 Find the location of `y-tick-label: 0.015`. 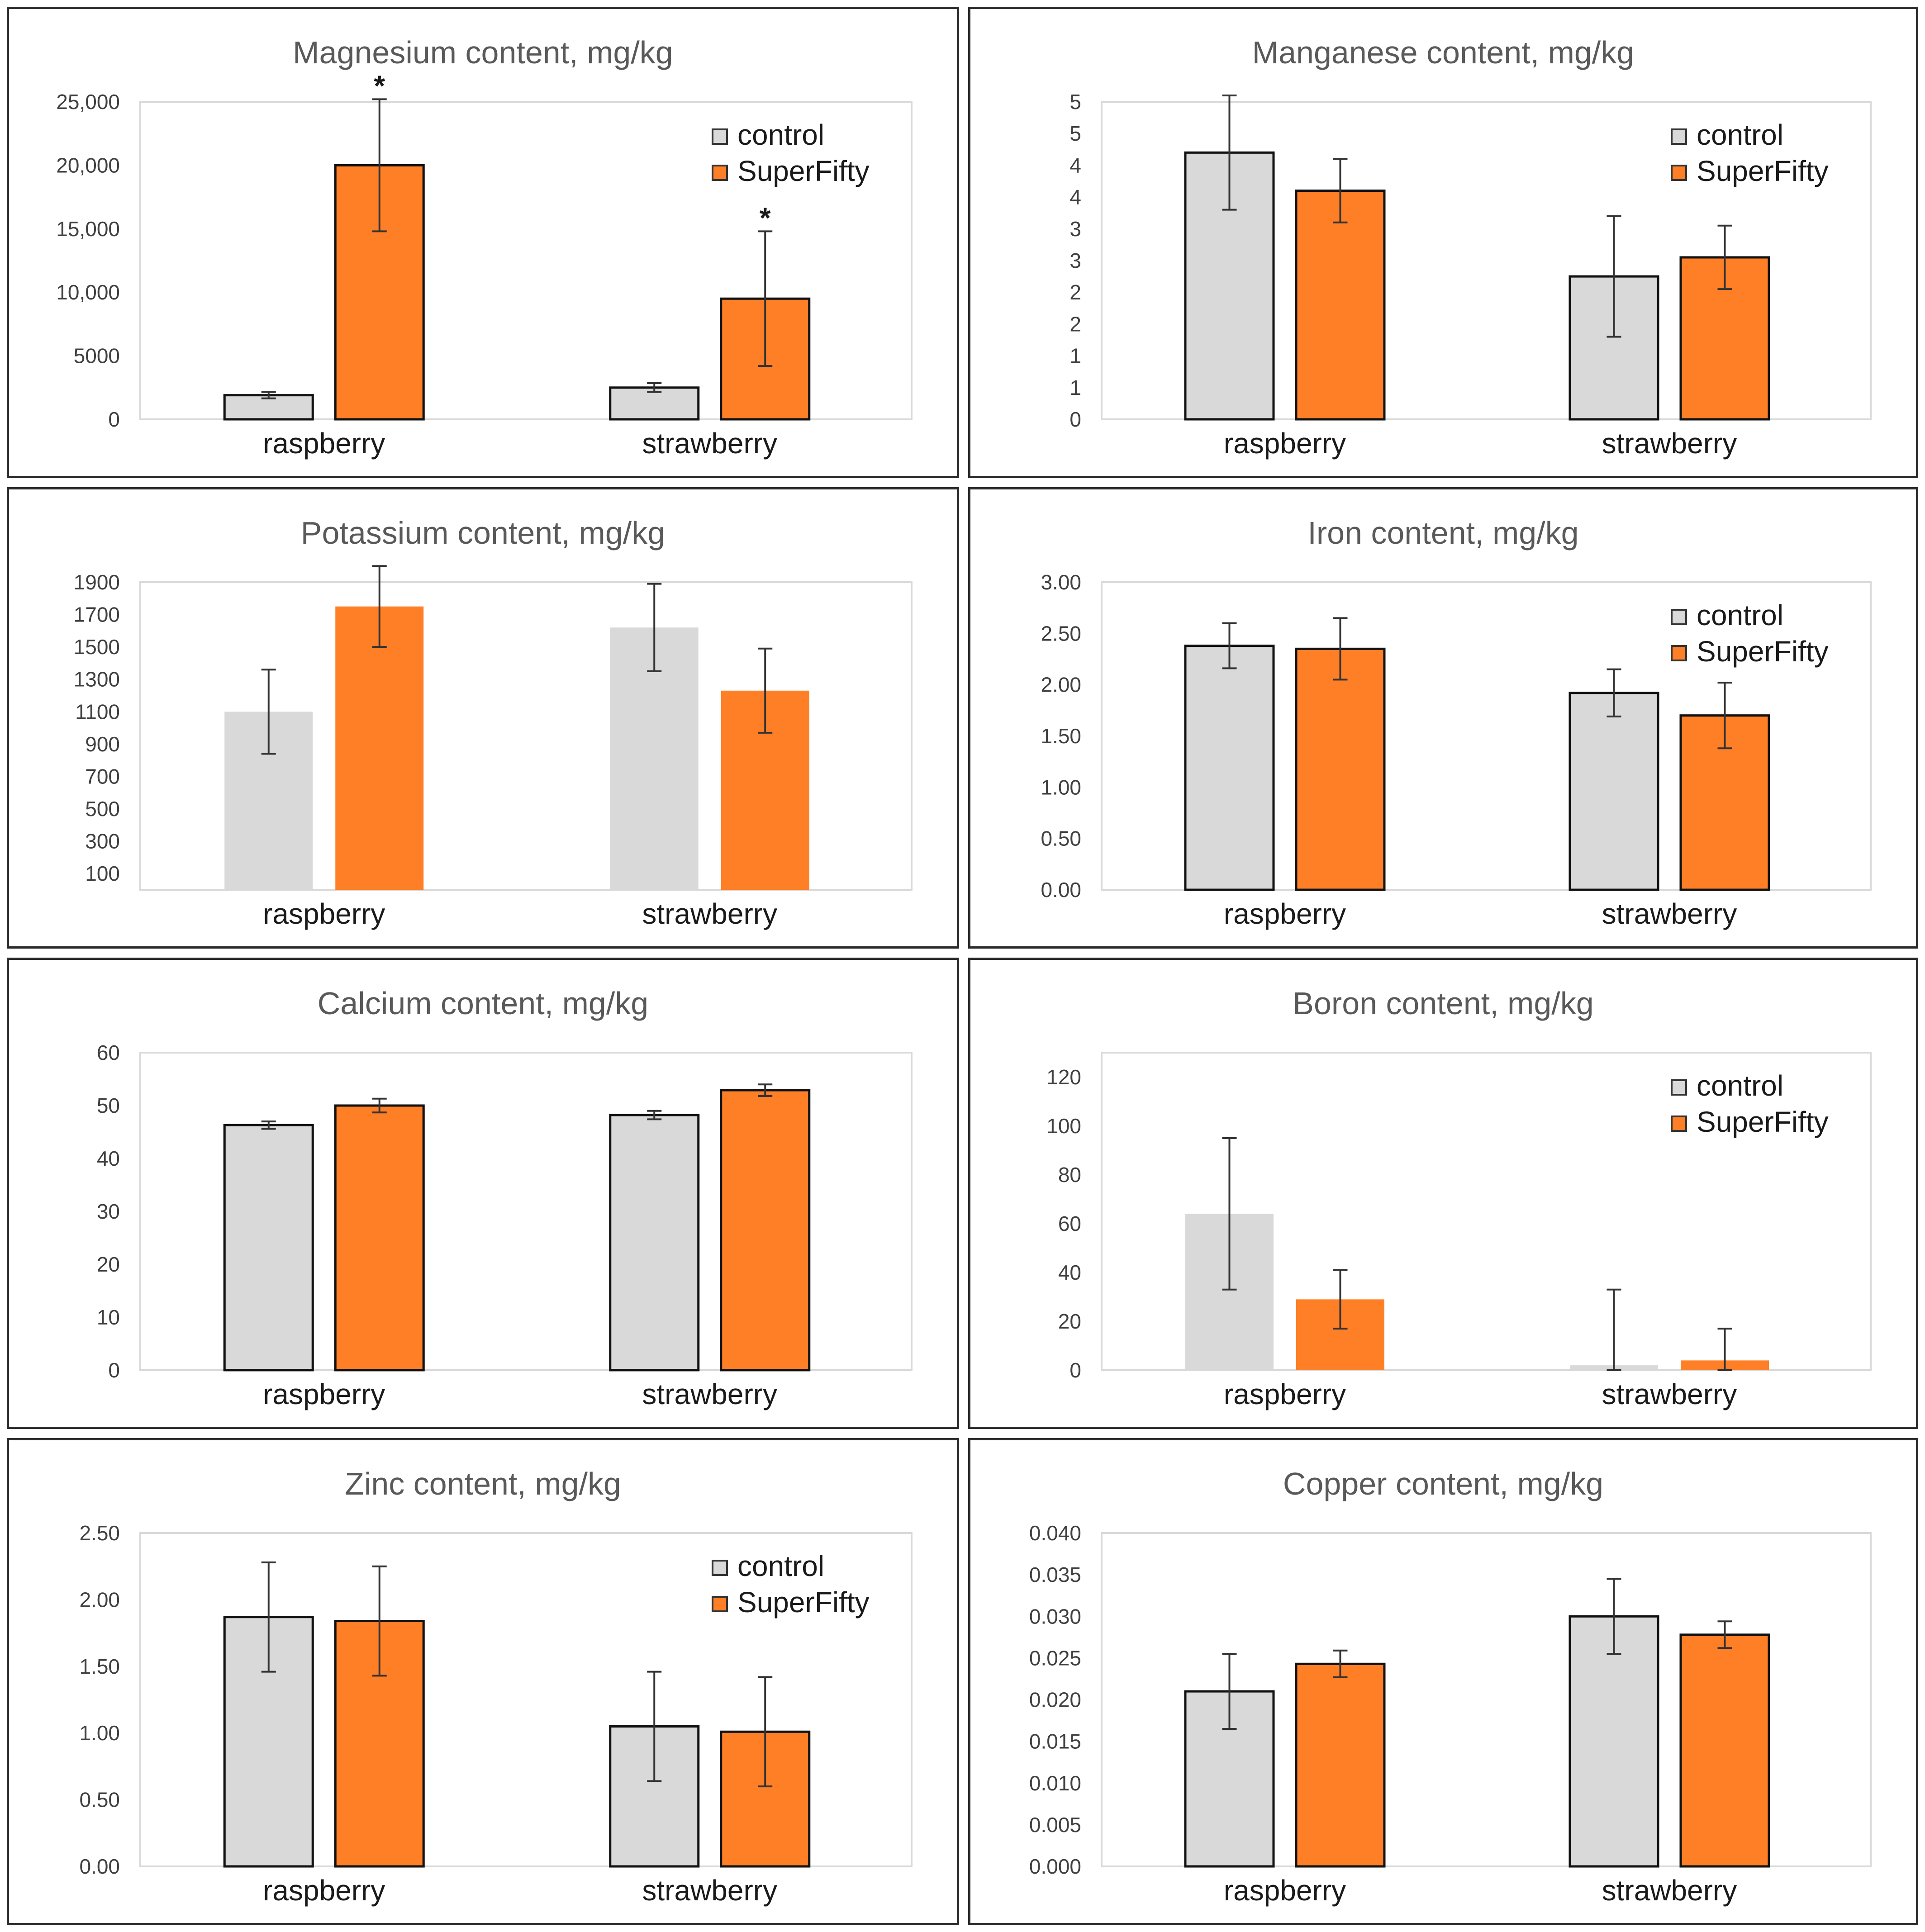

y-tick-label: 0.015 is located at coordinates (1055, 1741).